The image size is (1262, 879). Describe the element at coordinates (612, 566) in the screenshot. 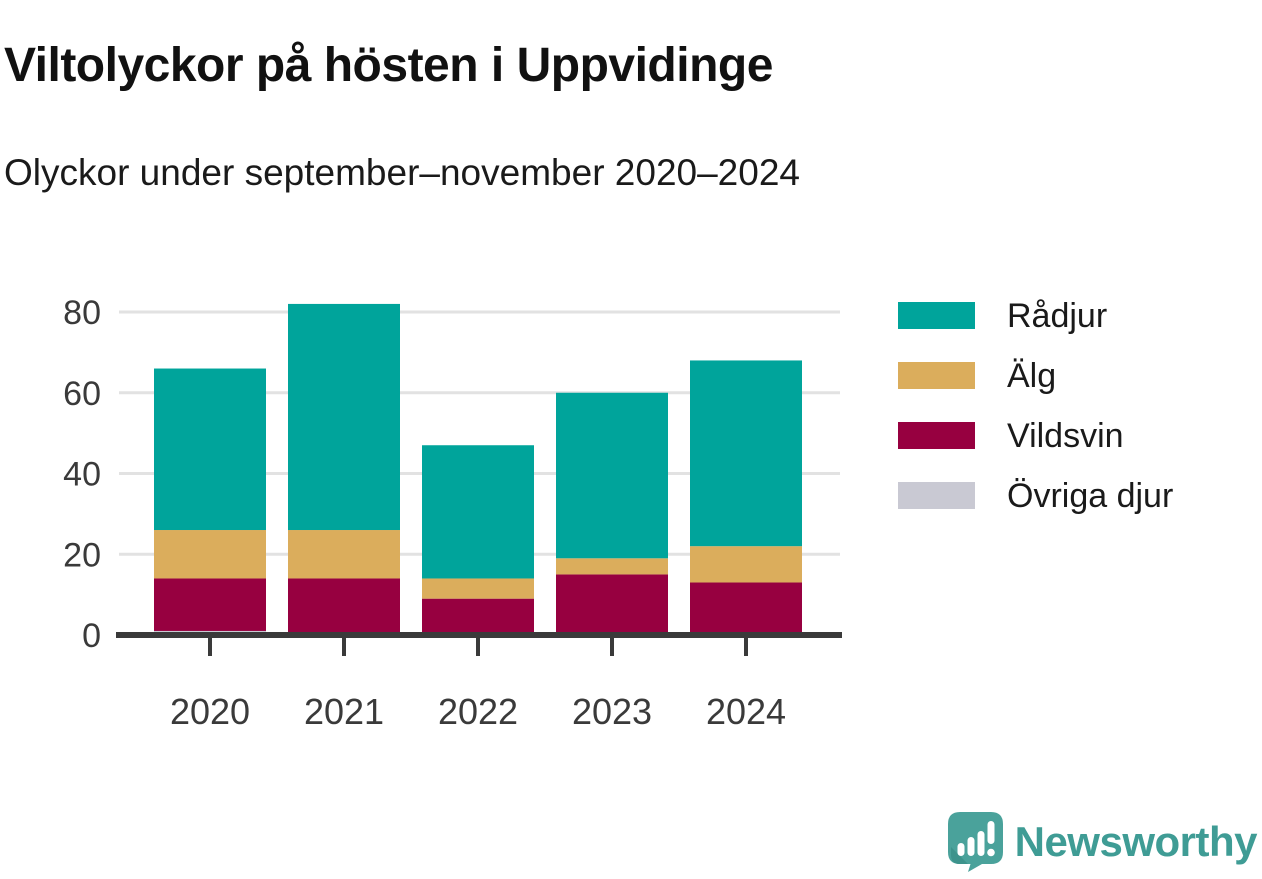

I see `bar-segment-2023-älg` at that location.